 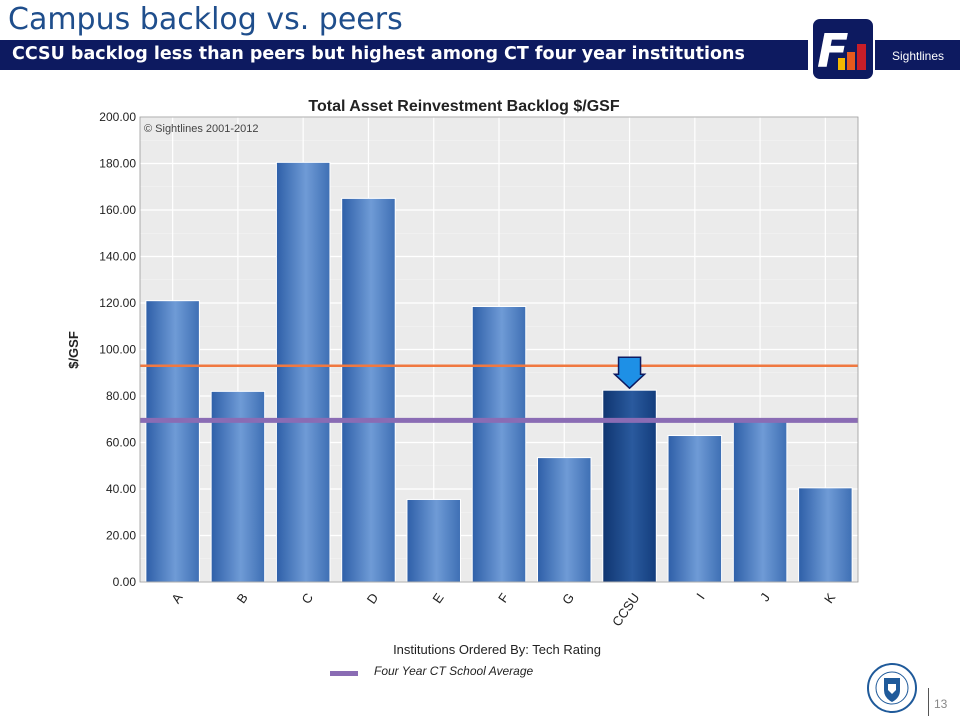 I want to click on bar-c, so click(x=303, y=372).